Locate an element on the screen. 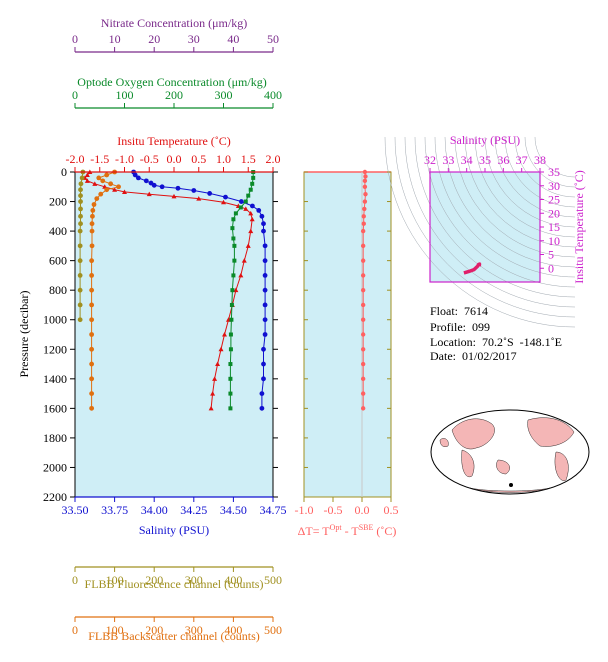  pressure-tick-label: 2200 is located at coordinates (55, 497).